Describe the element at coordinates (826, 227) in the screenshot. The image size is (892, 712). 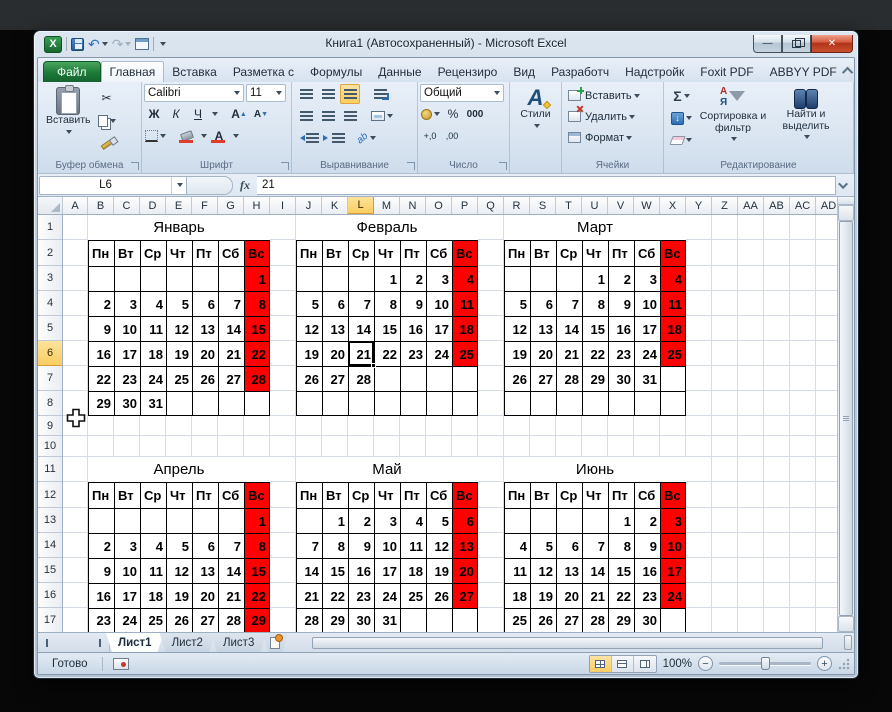
I see `cell-AD1` at that location.